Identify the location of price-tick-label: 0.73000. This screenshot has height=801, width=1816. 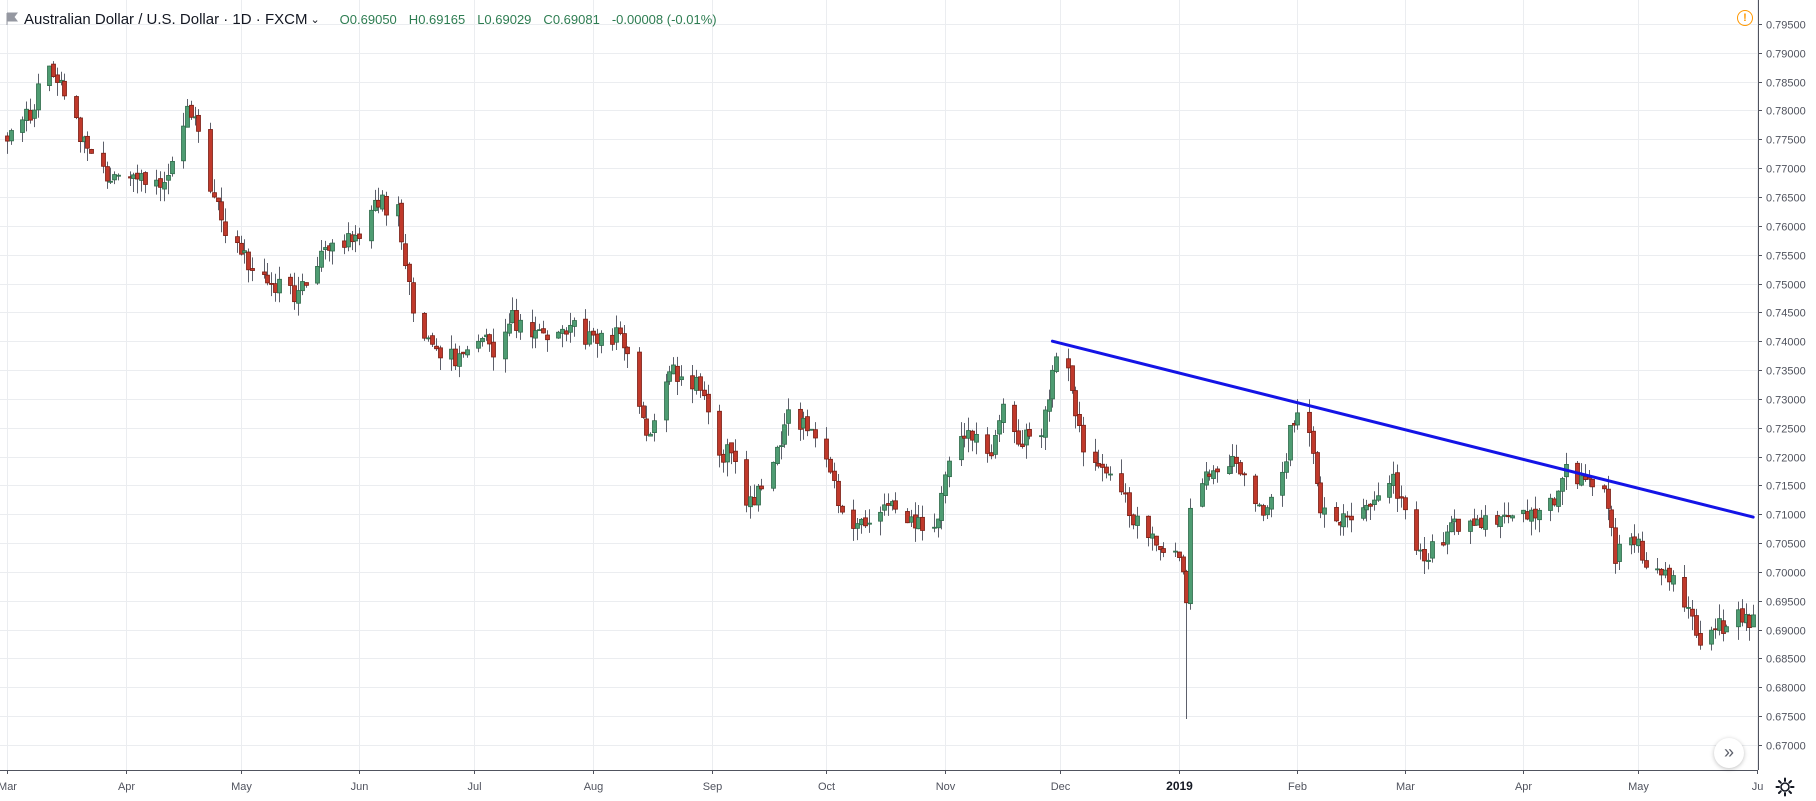
(1786, 401).